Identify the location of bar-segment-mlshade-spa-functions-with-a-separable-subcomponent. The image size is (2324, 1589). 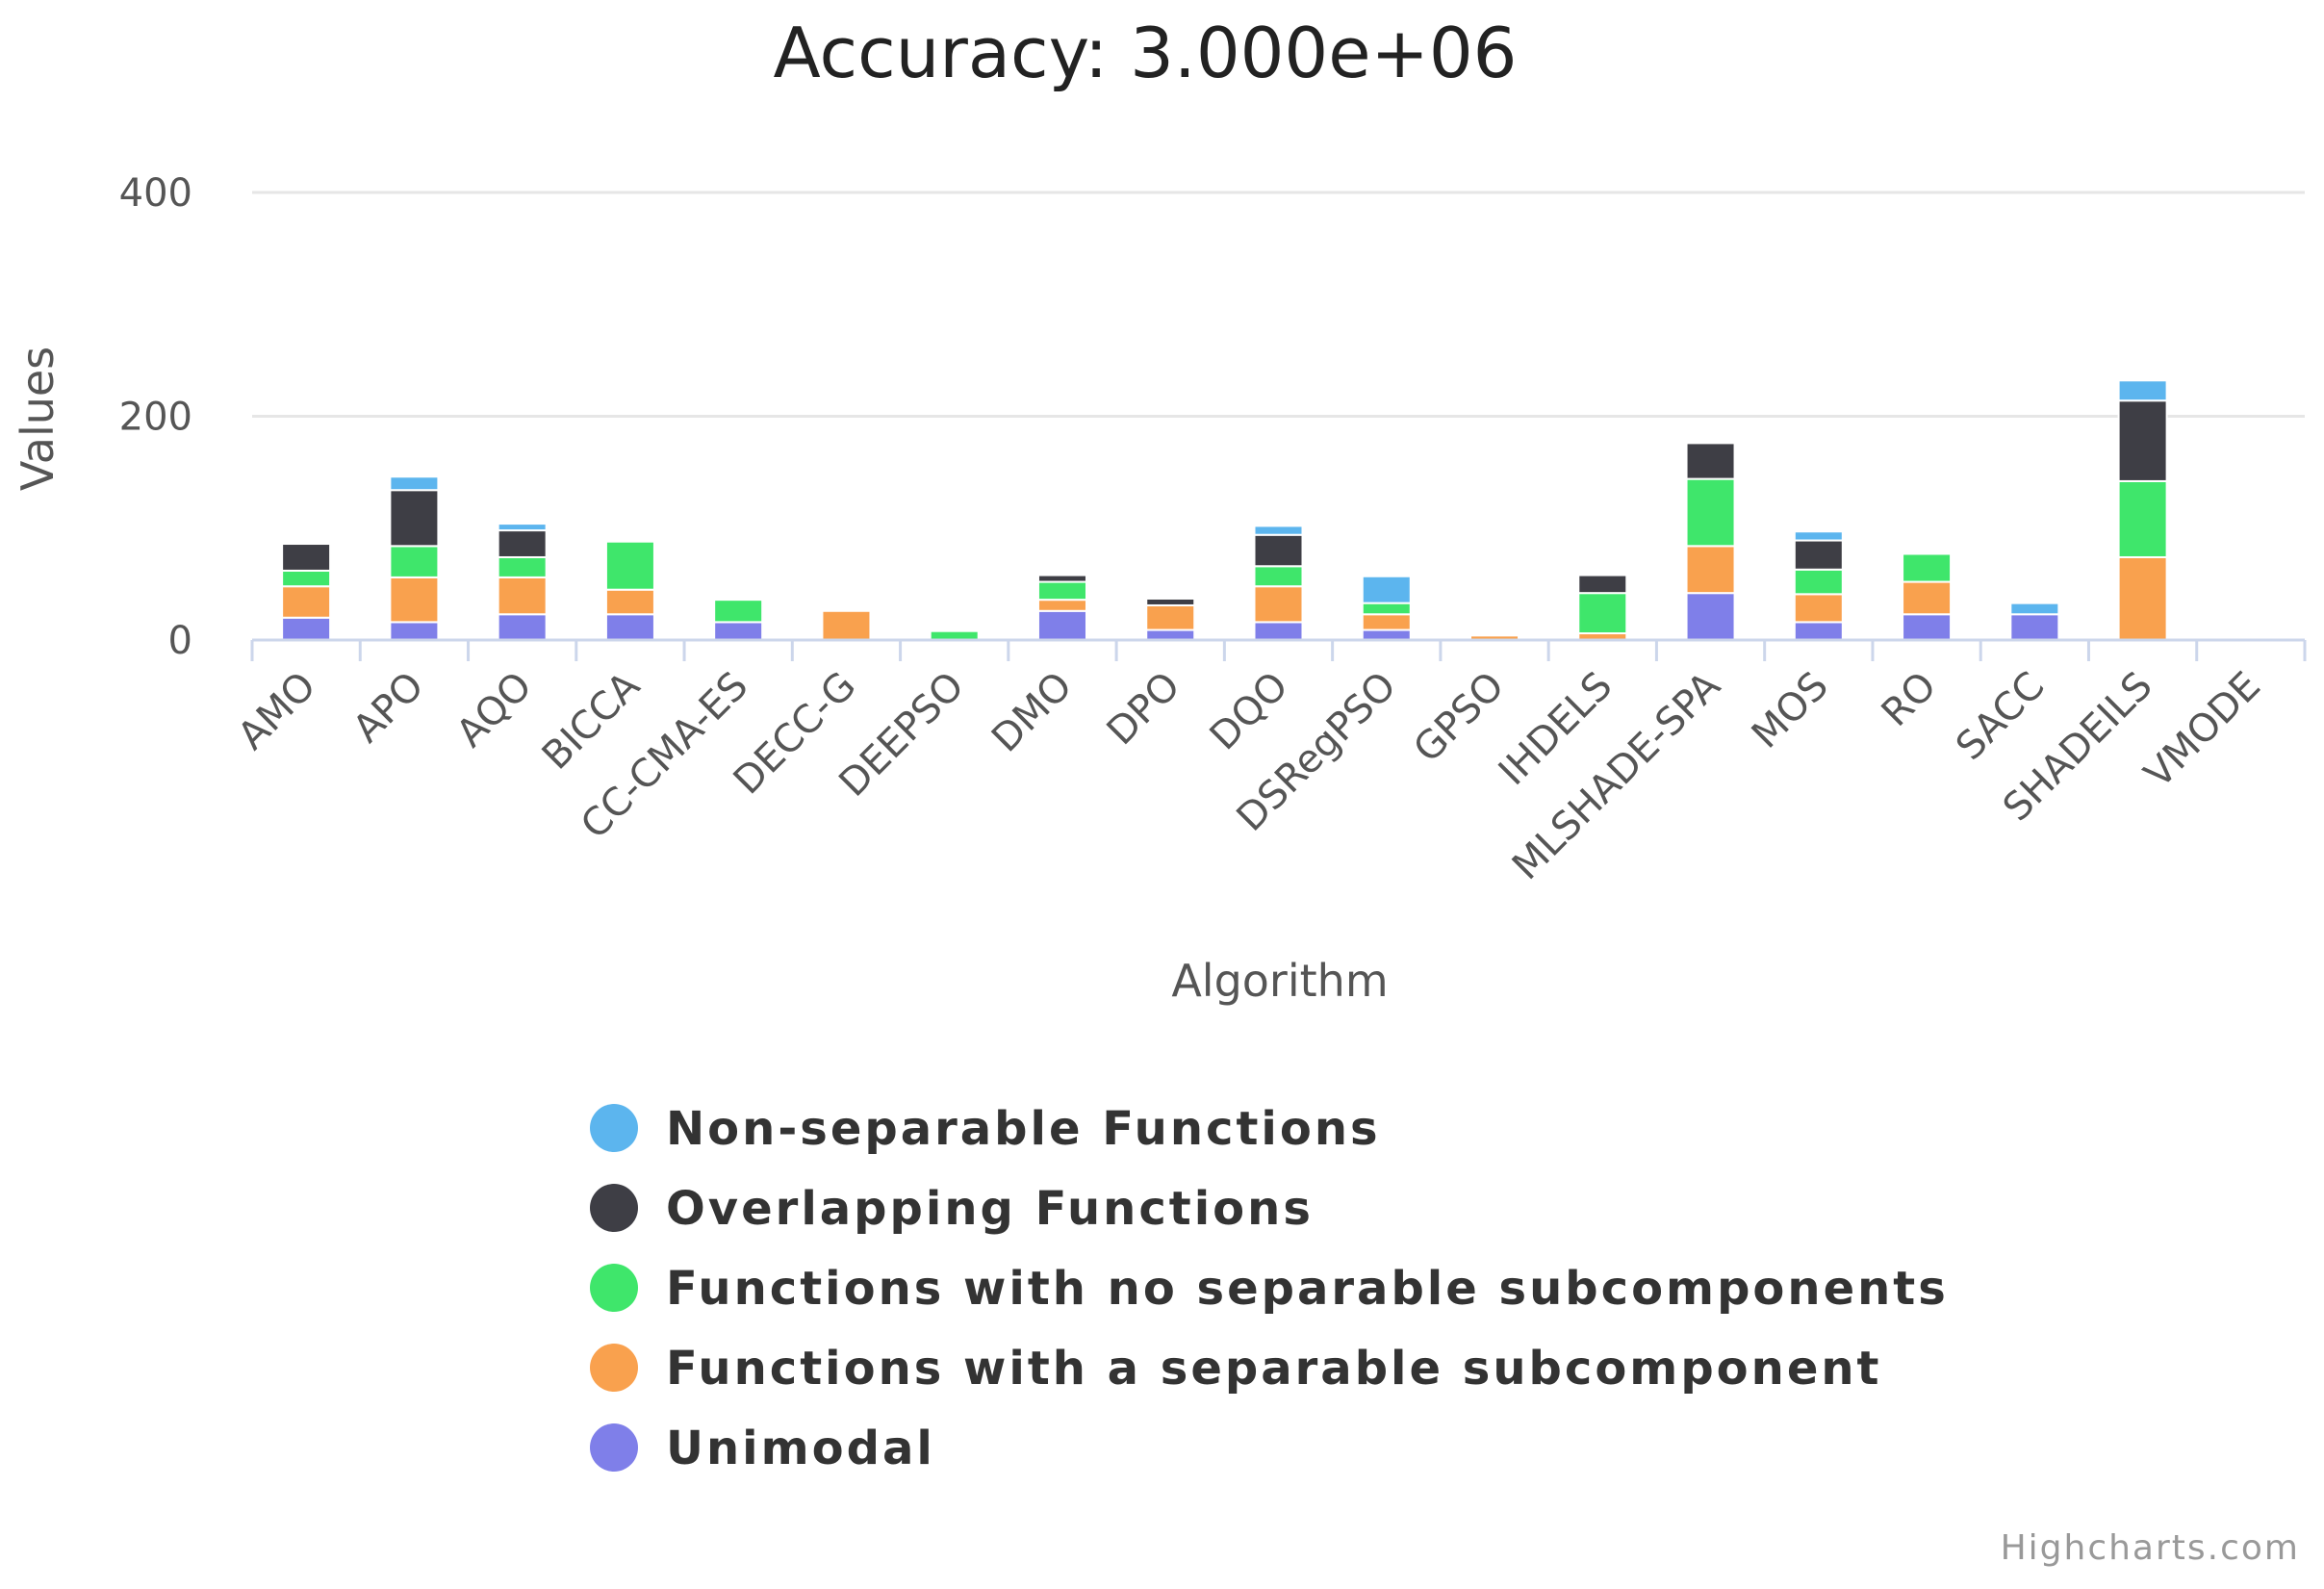
(1710, 570).